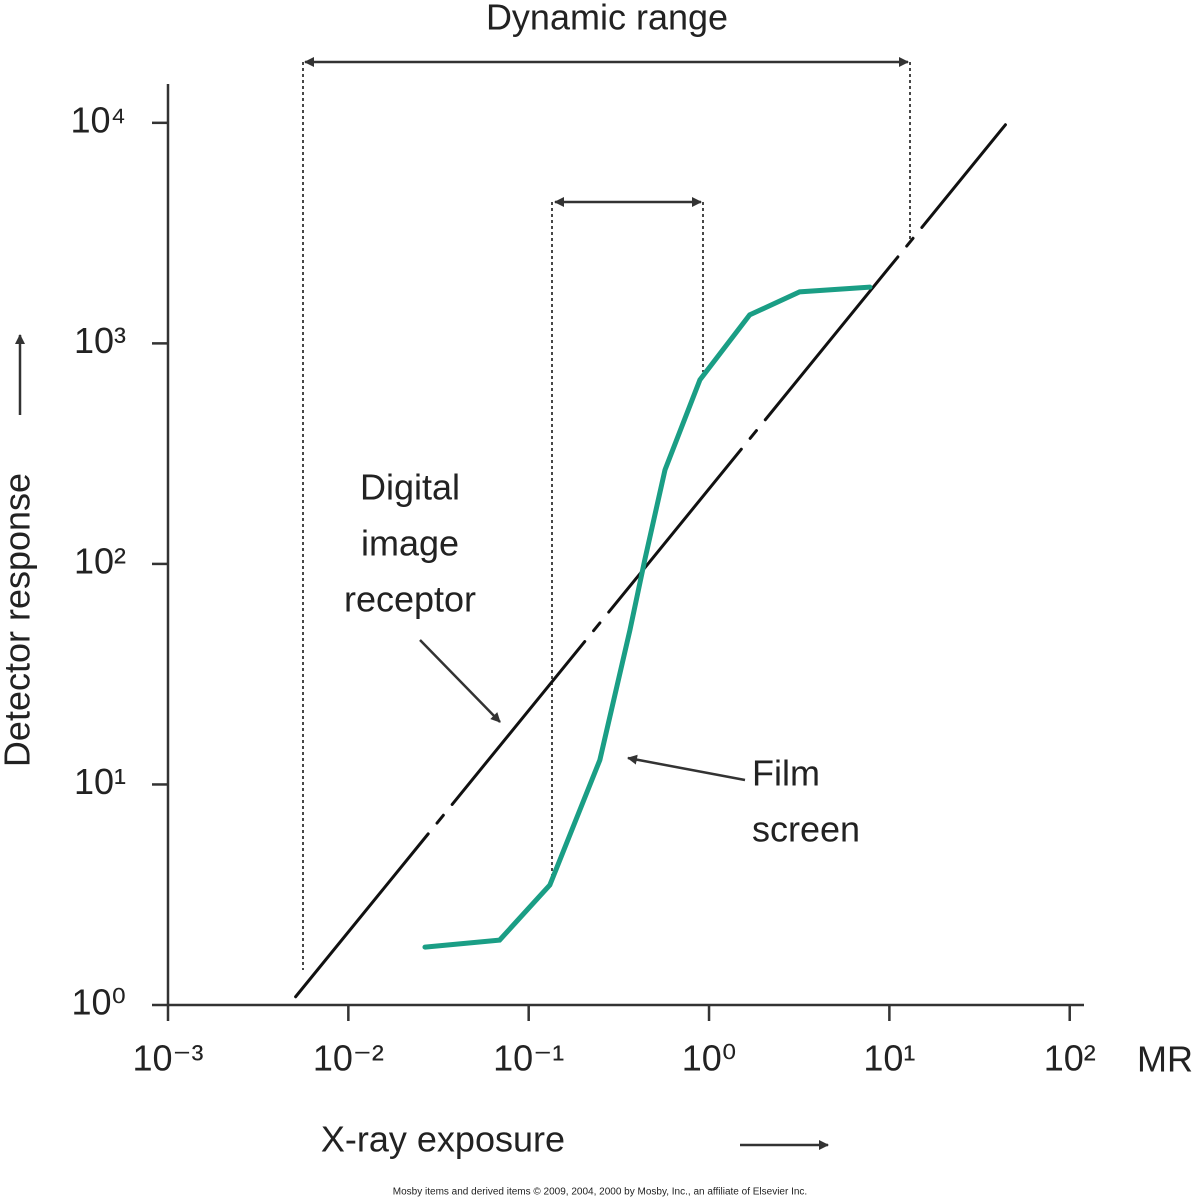  What do you see at coordinates (528, 1058) in the screenshot?
I see `x-tick-label: 10⁻¹` at bounding box center [528, 1058].